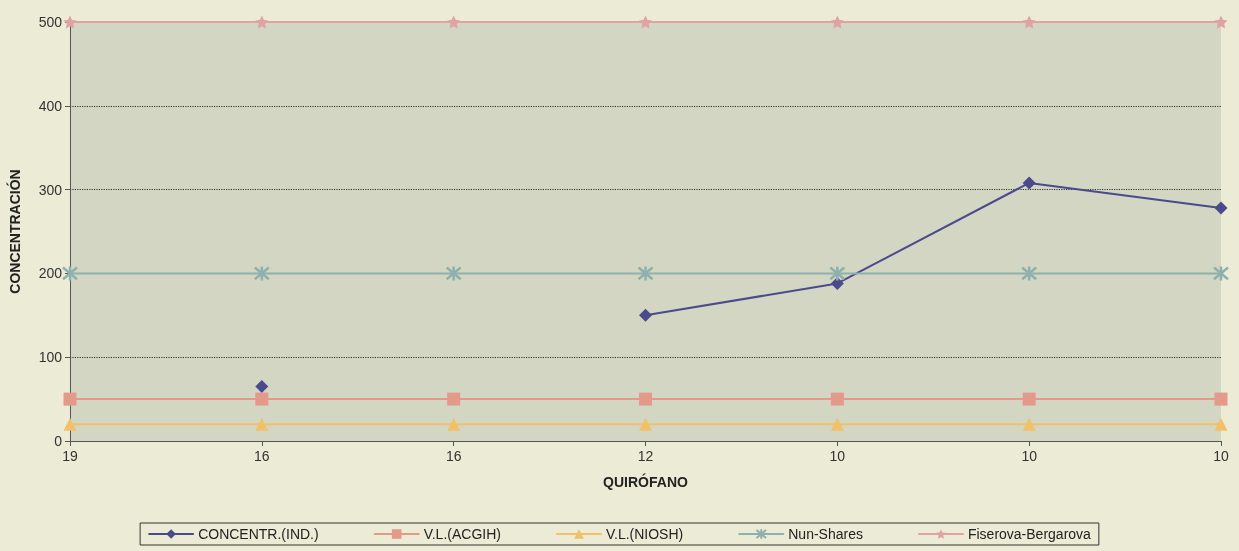  I want to click on legend-label: Fiserova-Bergarova, so click(1029, 534).